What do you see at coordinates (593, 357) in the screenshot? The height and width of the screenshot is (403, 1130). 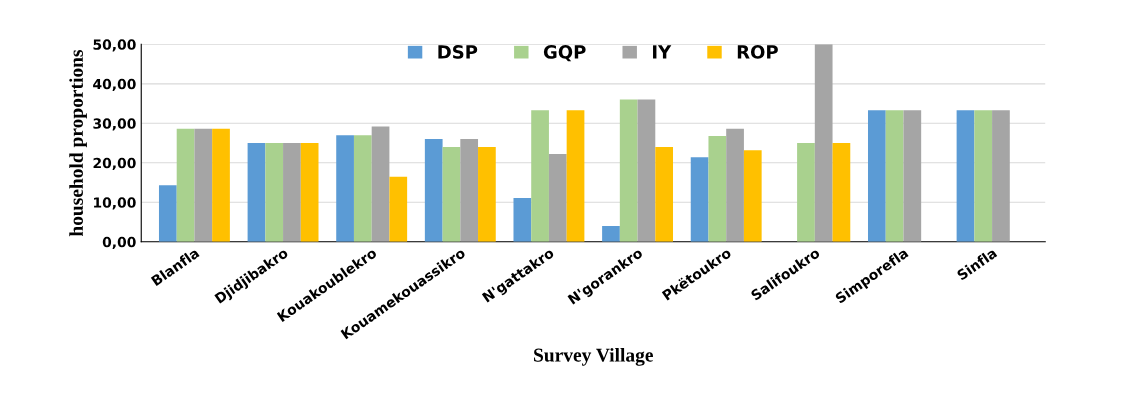 I see `x-axis-title: Survey Village` at bounding box center [593, 357].